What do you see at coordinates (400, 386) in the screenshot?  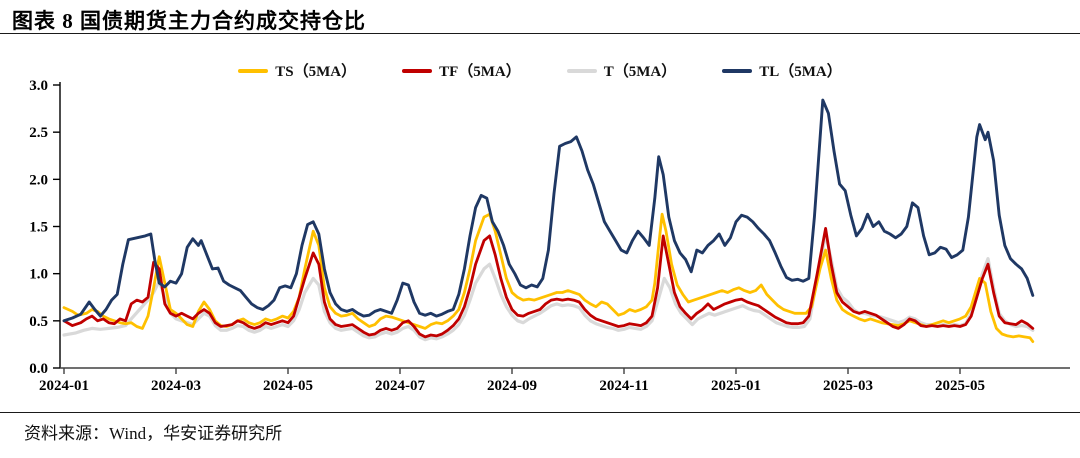 I see `x-axis-label: 2024-07` at bounding box center [400, 386].